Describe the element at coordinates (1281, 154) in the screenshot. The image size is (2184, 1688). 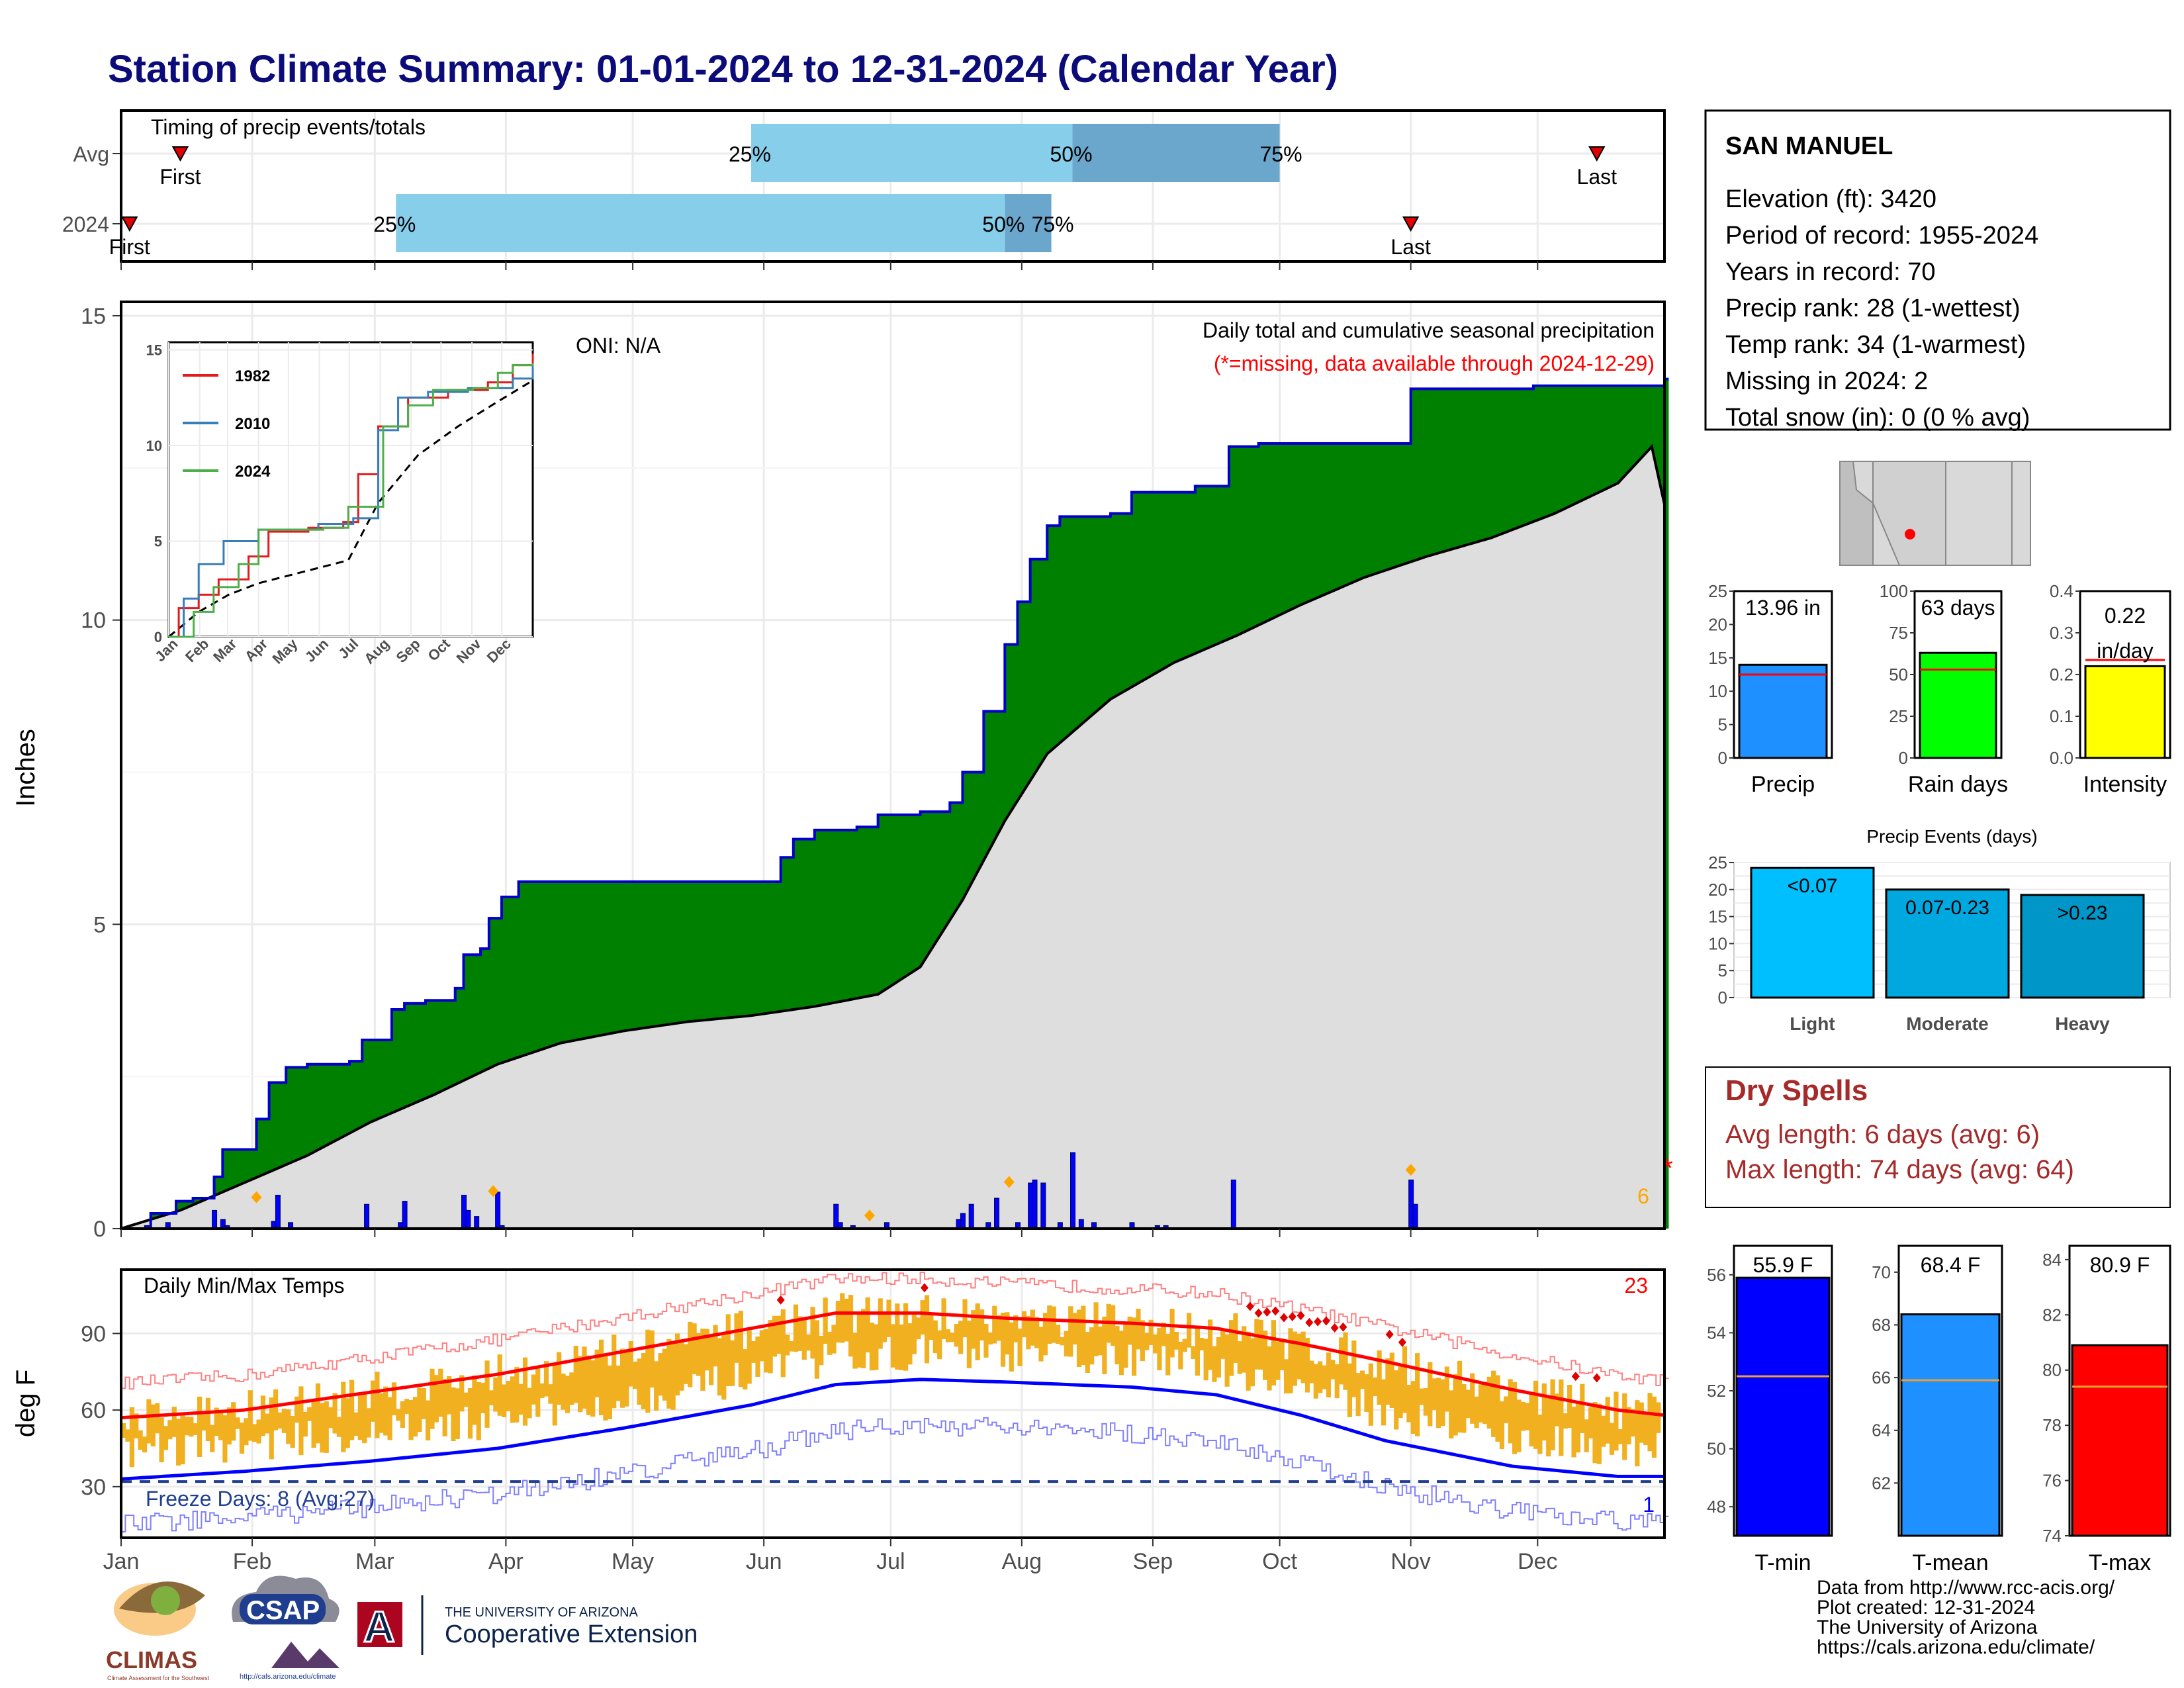
I see `timing-p75-label: 75%` at that location.